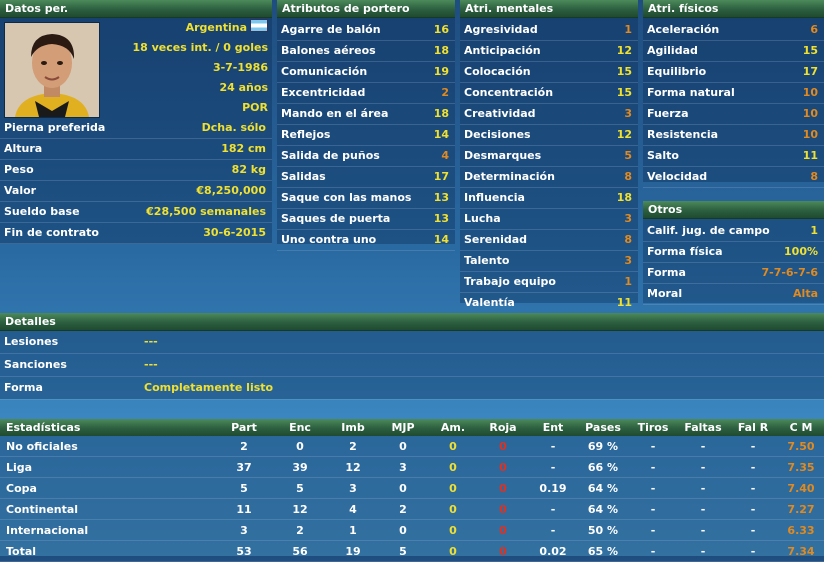 Image resolution: width=824 pixels, height=562 pixels. What do you see at coordinates (441, 113) in the screenshot?
I see `goalkeeping-attribute-value: 18` at bounding box center [441, 113].